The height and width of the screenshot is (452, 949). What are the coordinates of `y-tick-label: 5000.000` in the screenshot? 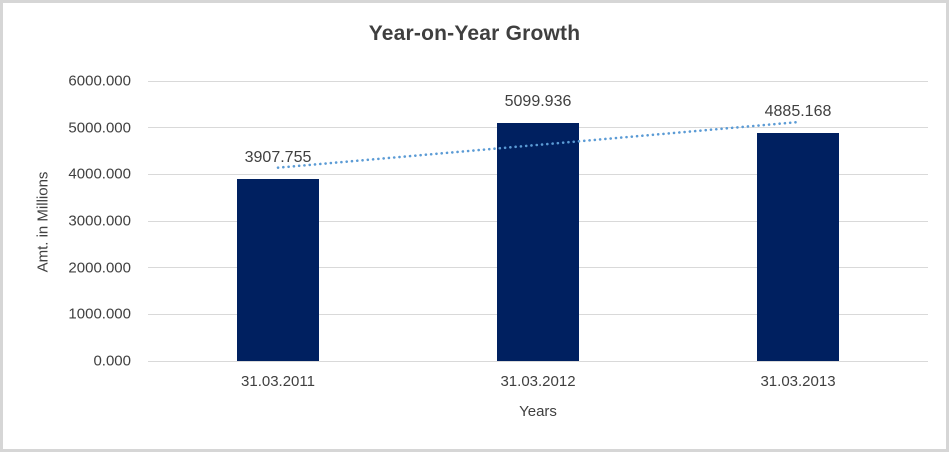 It's located at (99, 128).